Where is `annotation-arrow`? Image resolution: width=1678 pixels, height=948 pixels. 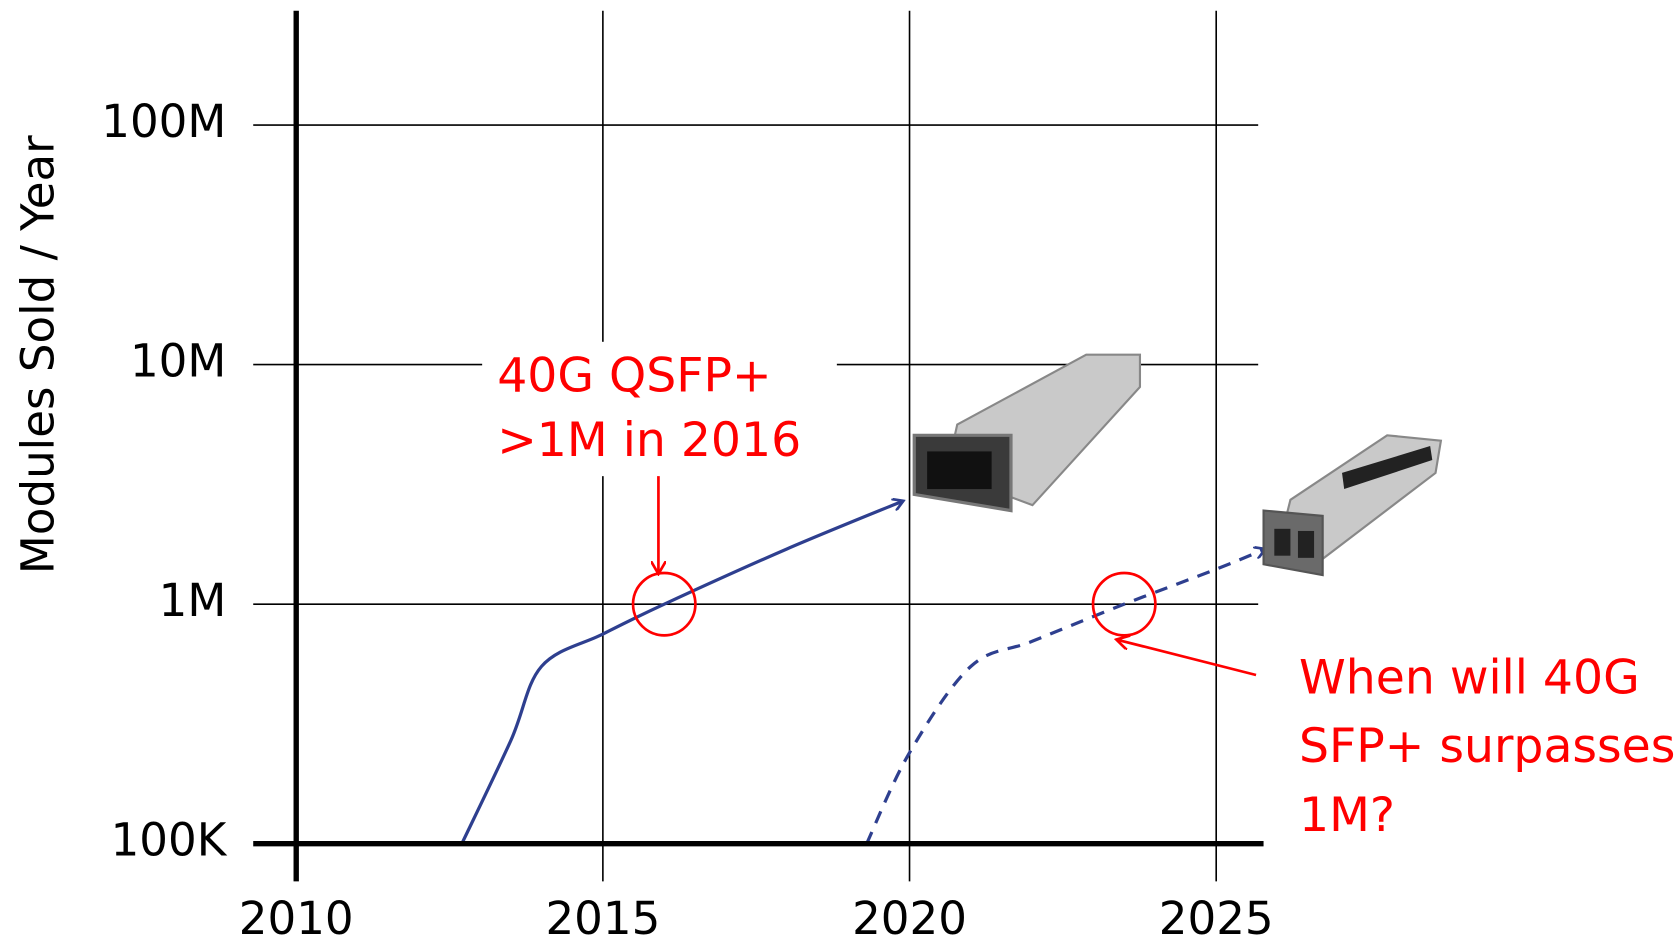
annotation-arrow is located at coordinates (1186, 658).